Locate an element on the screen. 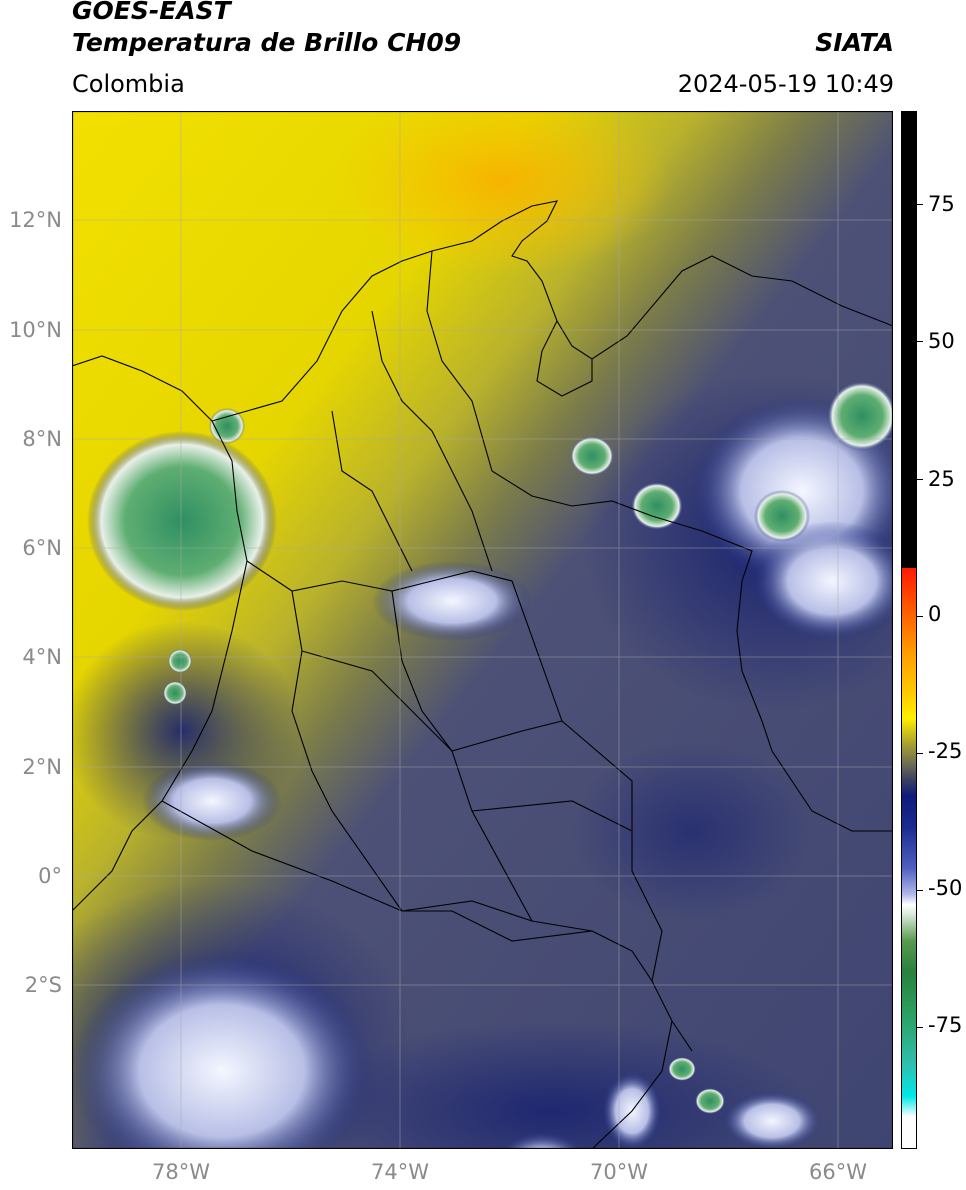  colombia-venezuela-border is located at coordinates (632, 611).